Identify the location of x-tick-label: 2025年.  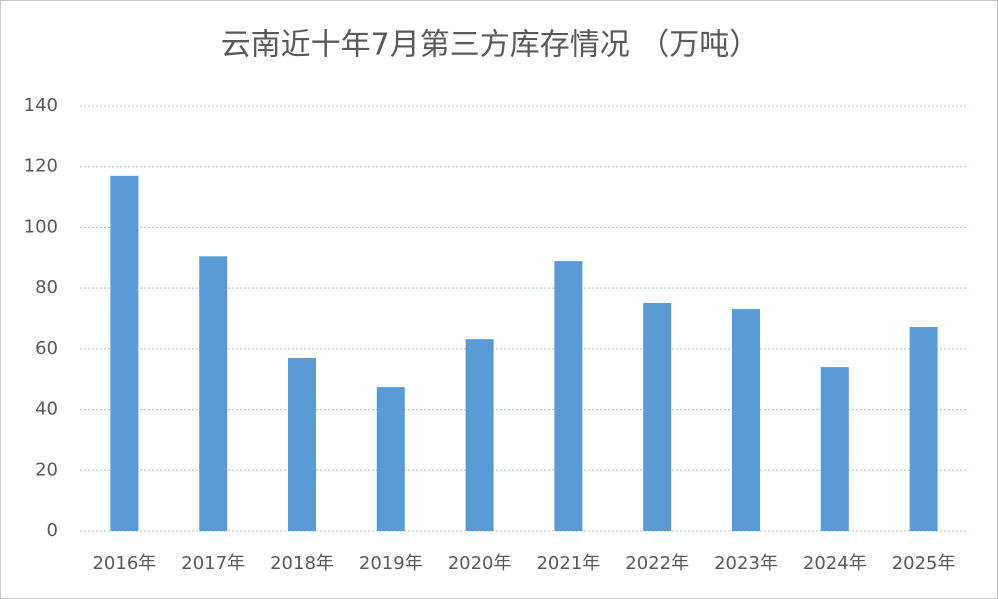
(924, 563).